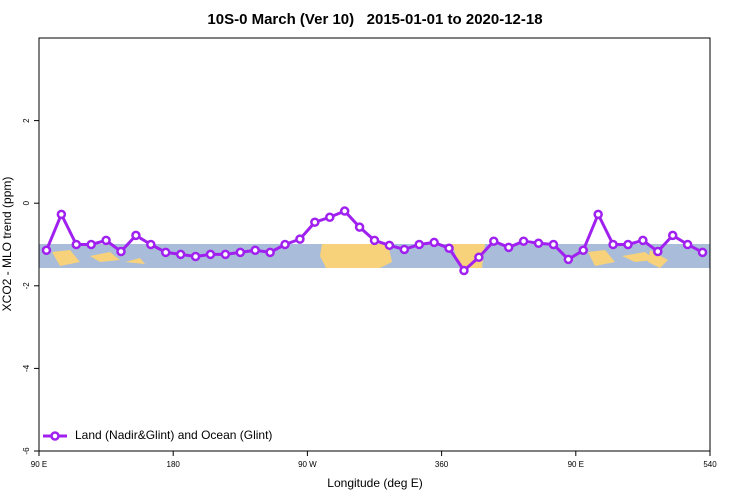  What do you see at coordinates (710, 464) in the screenshot?
I see `x-tick-label: 540` at bounding box center [710, 464].